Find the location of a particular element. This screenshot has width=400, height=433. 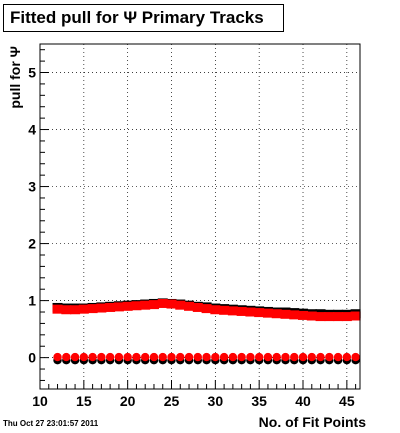

y-tick-label: 5 is located at coordinates (32, 73).